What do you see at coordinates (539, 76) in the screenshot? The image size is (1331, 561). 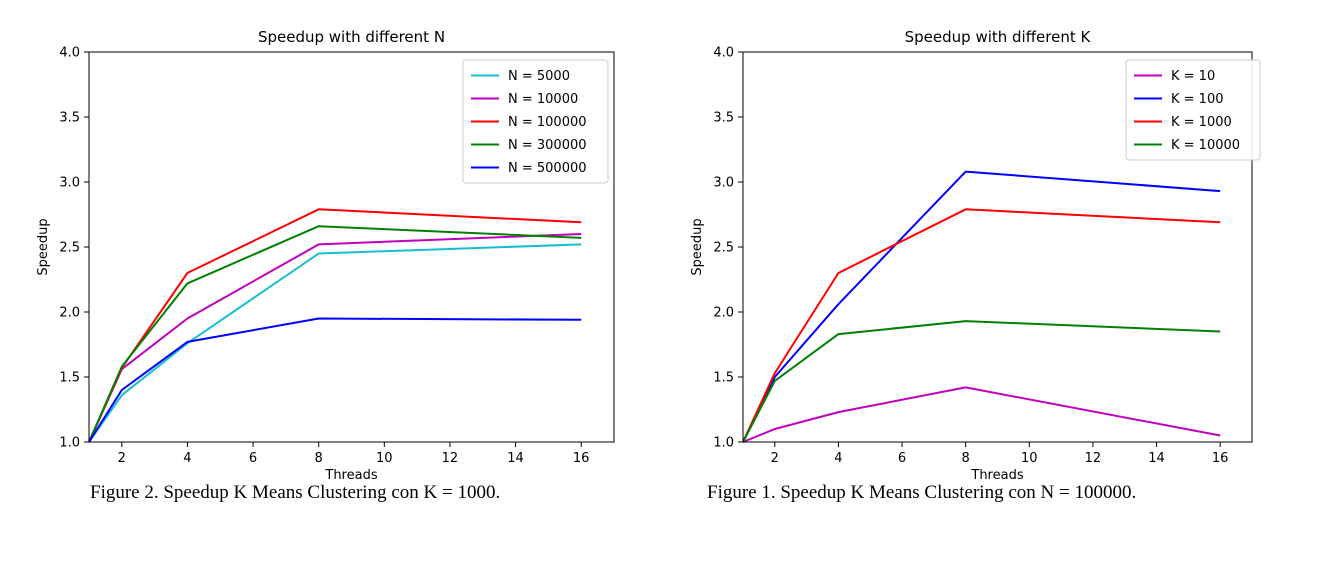 I see `legend-label: N = 5000` at bounding box center [539, 76].